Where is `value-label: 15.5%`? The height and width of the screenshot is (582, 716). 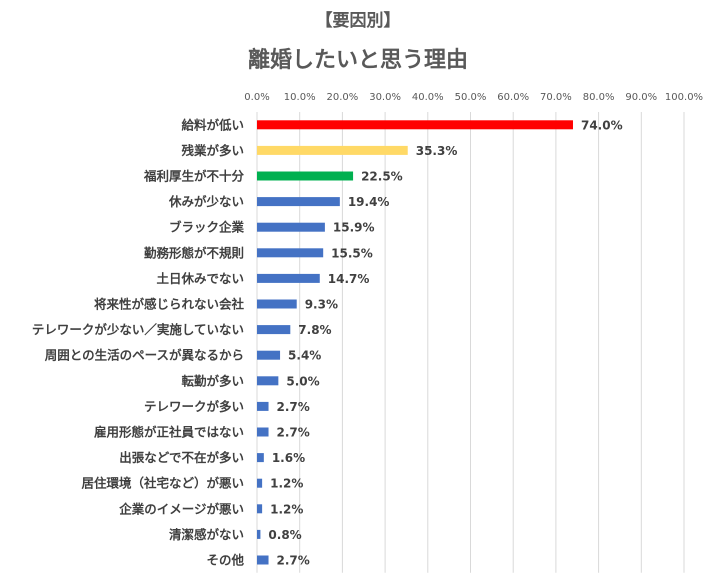 value-label: 15.5% is located at coordinates (352, 253).